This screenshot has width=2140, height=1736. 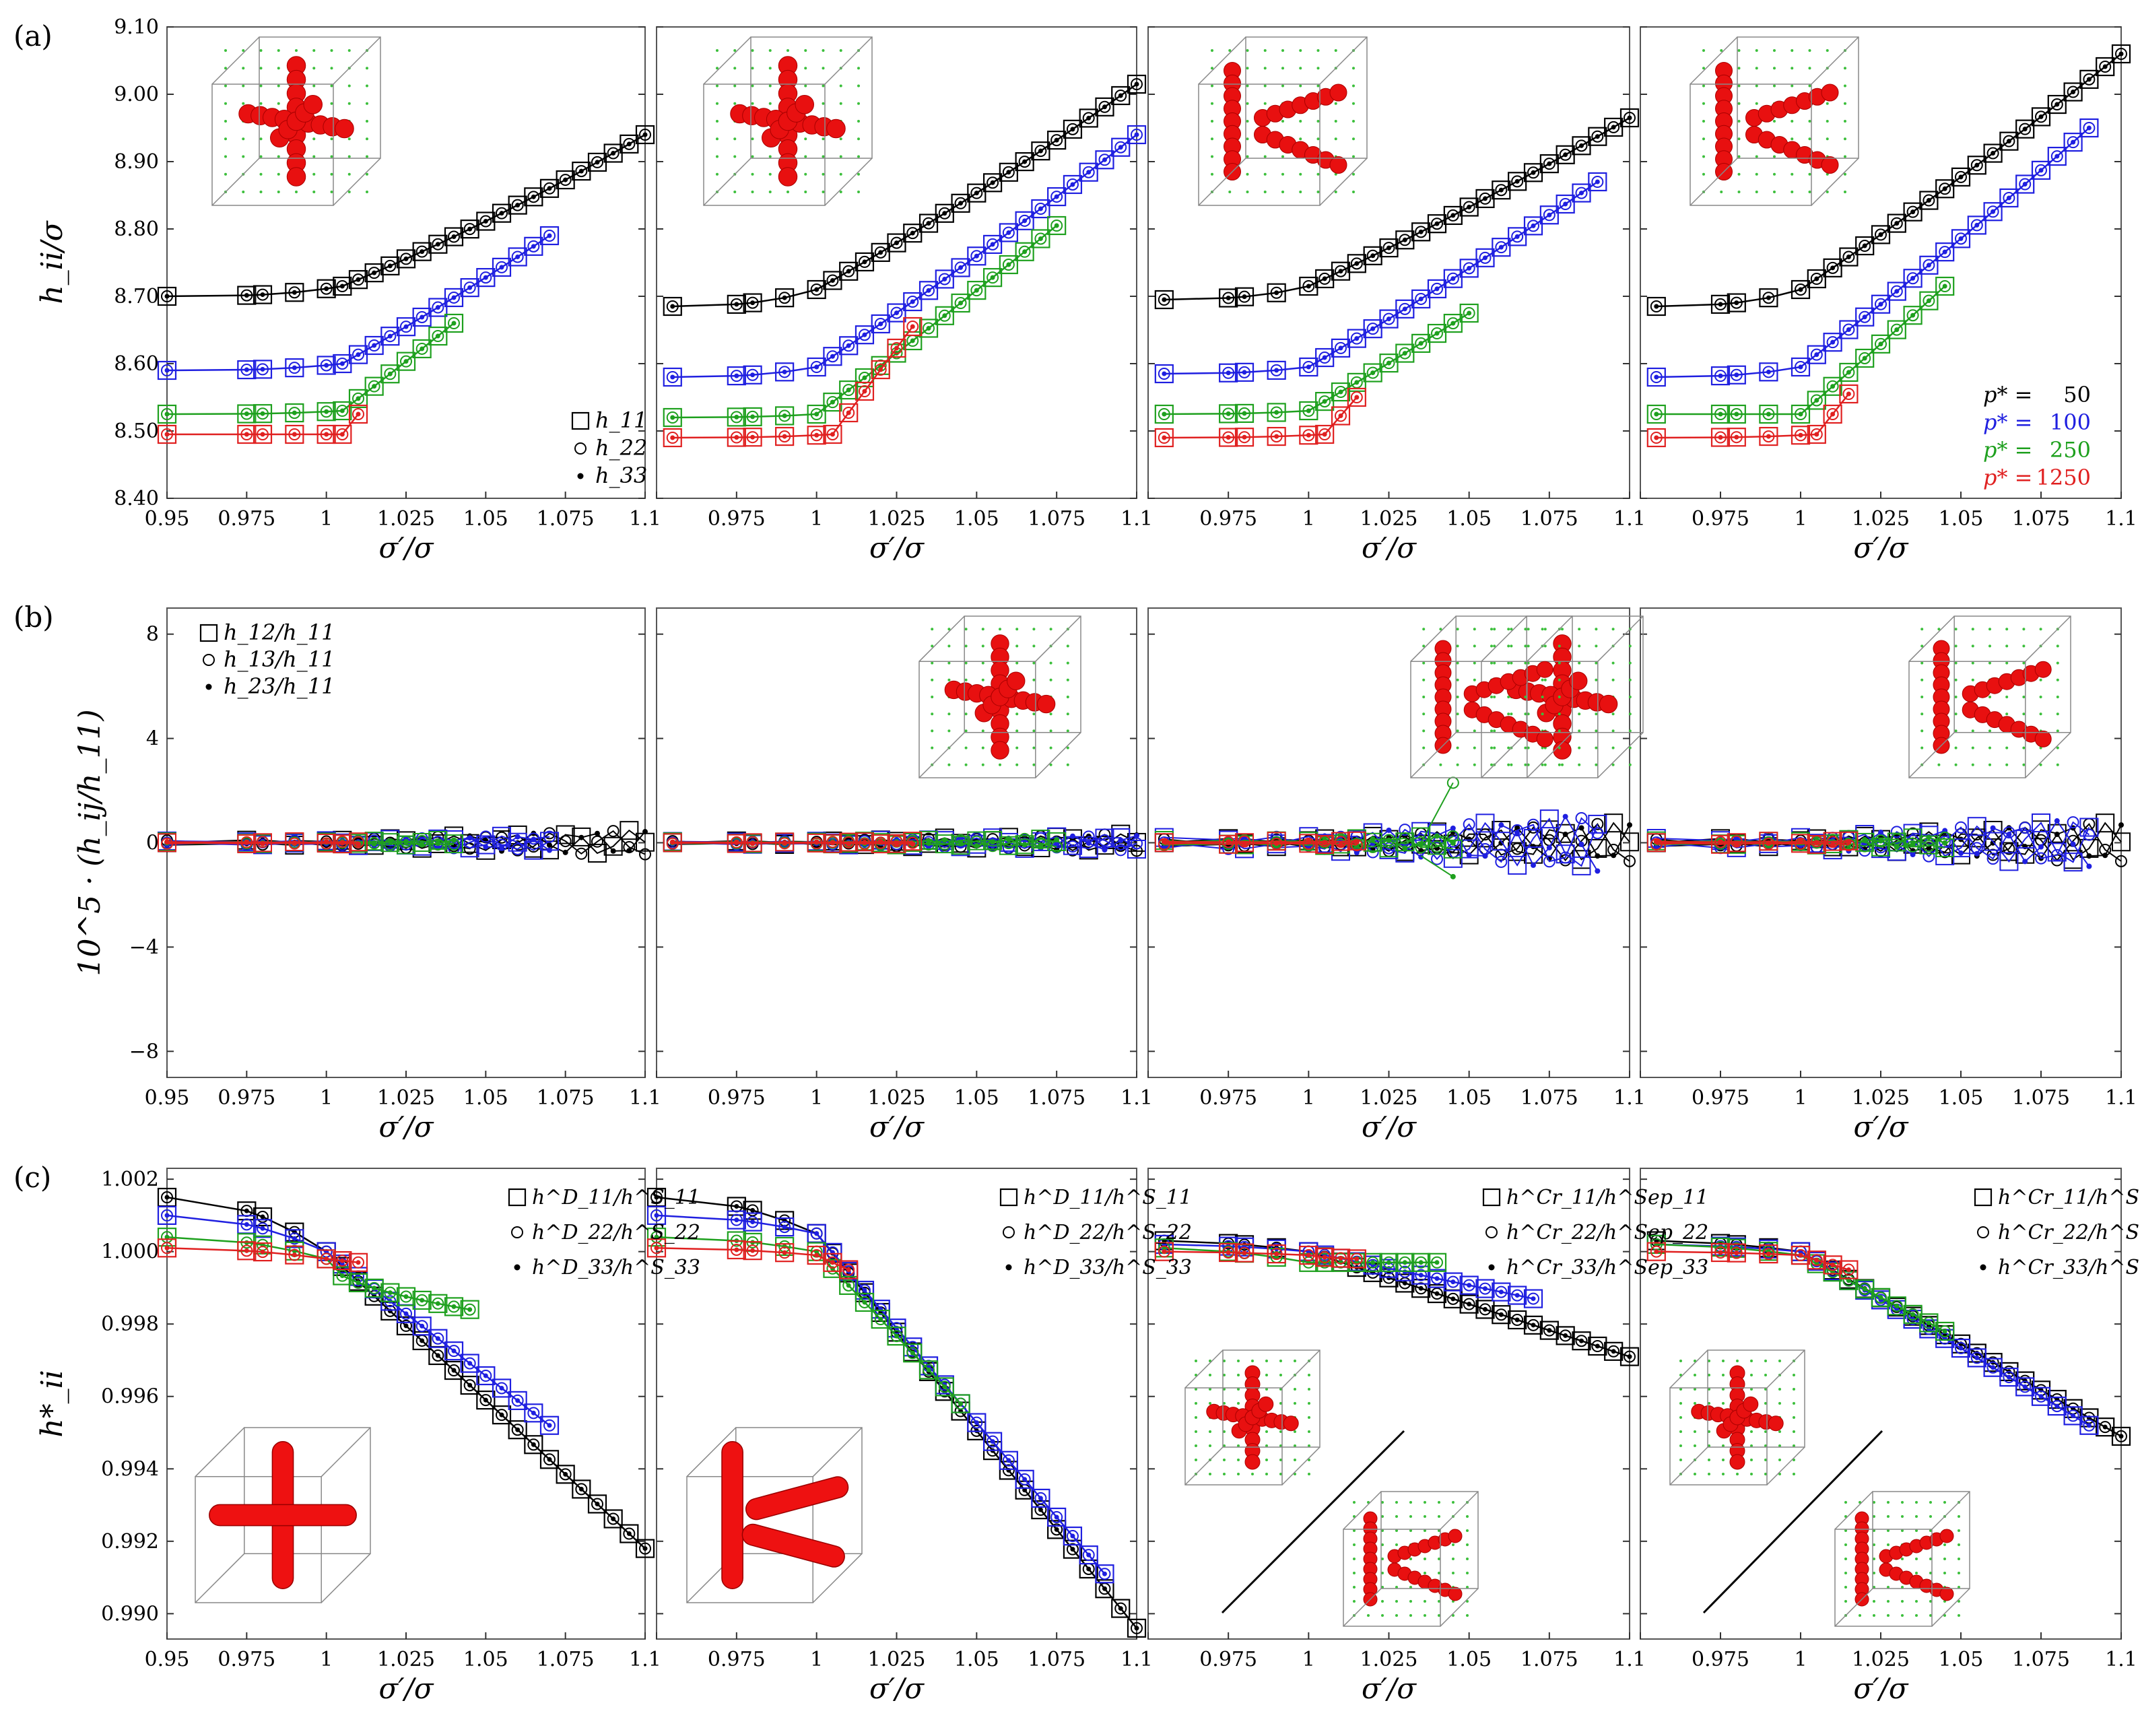 What do you see at coordinates (1389, 262) in the screenshot?
I see `panel-frame` at bounding box center [1389, 262].